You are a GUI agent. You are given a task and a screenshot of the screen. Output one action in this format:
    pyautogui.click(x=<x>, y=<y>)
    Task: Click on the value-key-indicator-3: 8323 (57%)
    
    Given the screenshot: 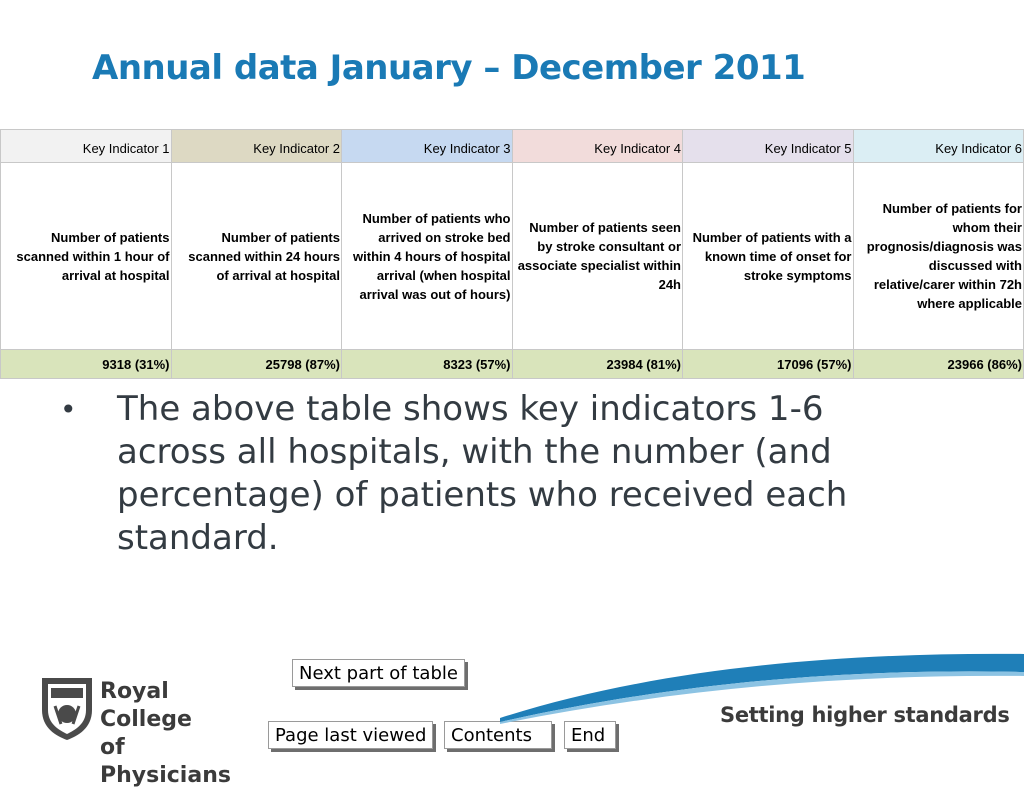 What is the action you would take?
    pyautogui.click(x=427, y=364)
    